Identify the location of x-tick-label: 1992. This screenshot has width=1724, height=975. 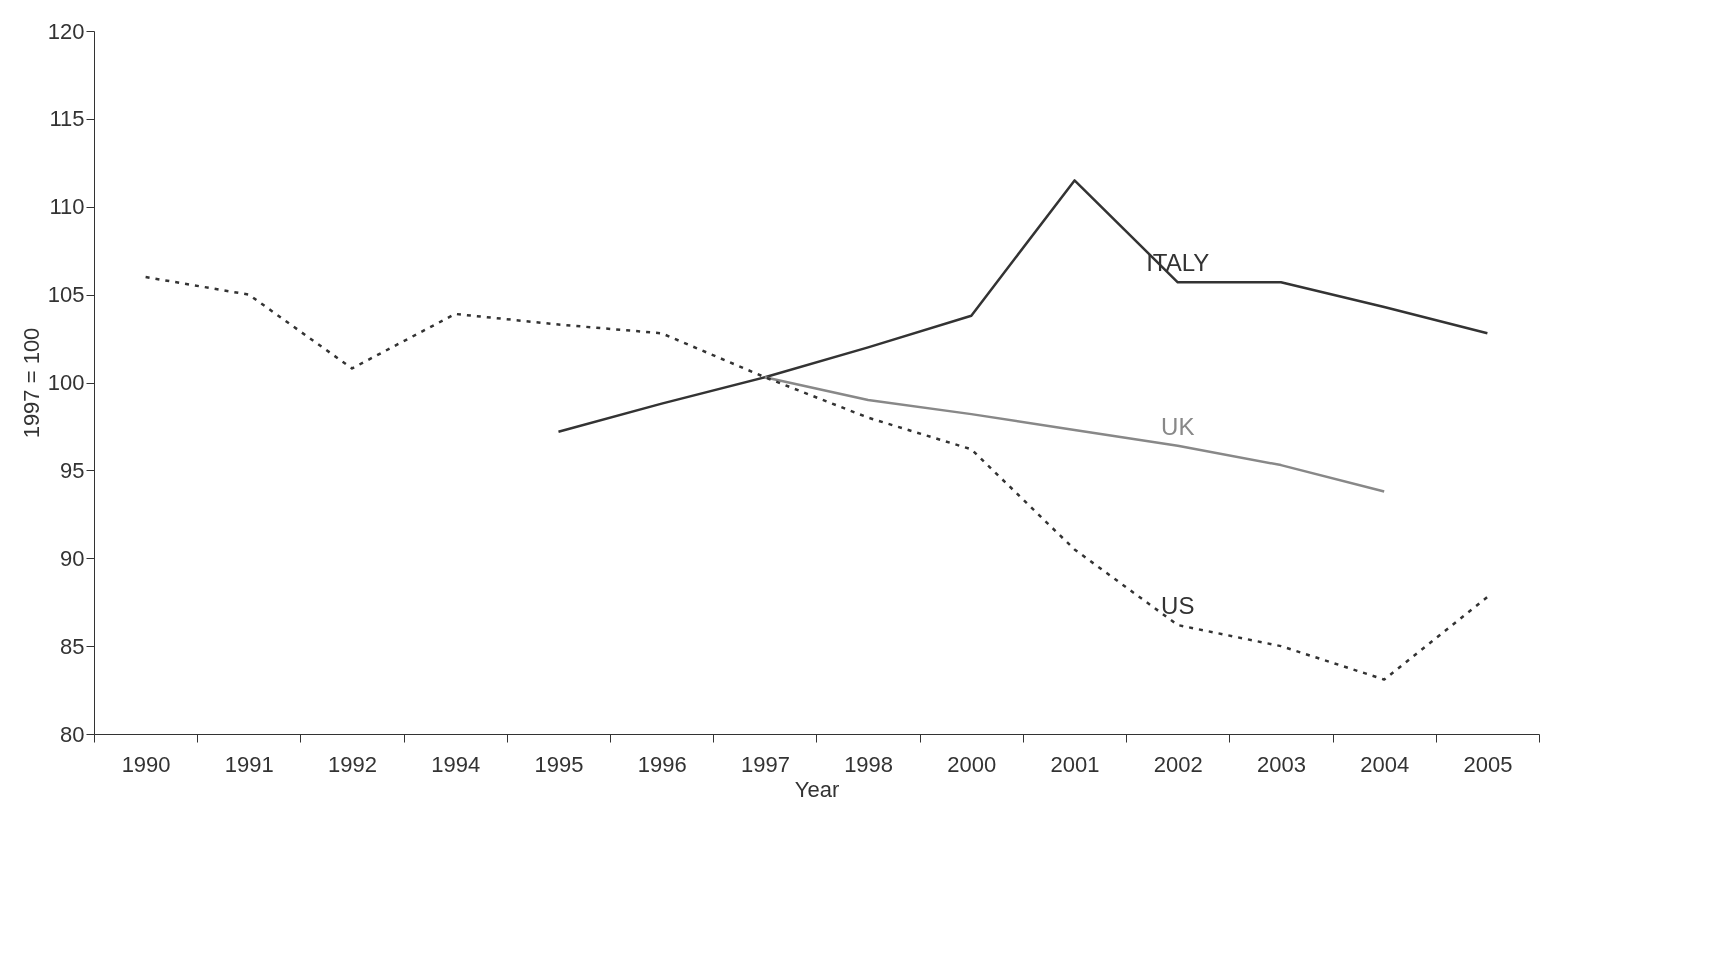
(353, 764).